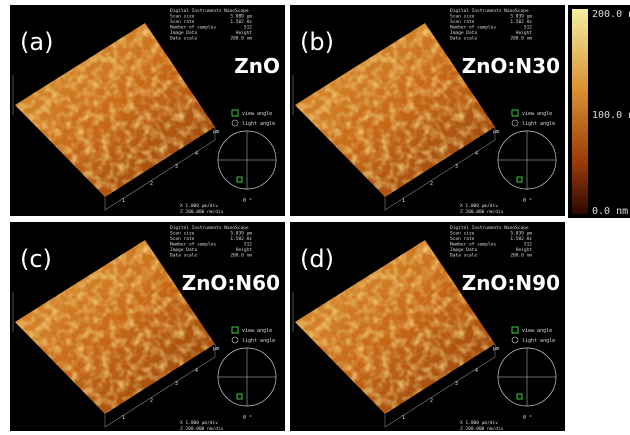 The height and width of the screenshot is (435, 630). What do you see at coordinates (231, 283) in the screenshot?
I see `sample-name: ZnO:N60` at bounding box center [231, 283].